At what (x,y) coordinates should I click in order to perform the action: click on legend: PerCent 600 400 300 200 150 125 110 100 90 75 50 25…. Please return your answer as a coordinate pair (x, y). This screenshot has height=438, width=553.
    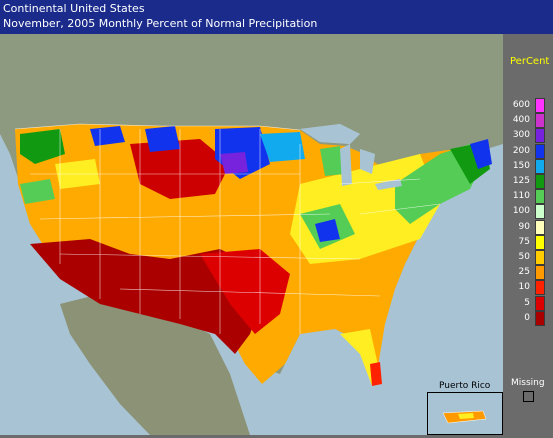
    Looking at the image, I should click on (528, 234).